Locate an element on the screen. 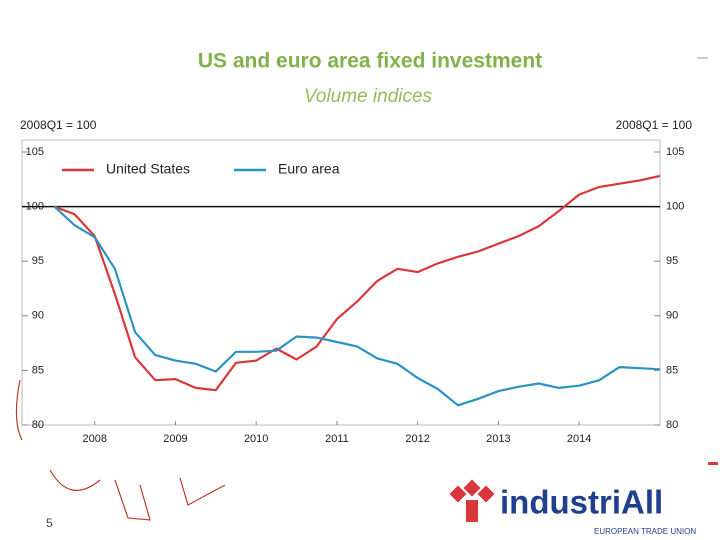  page-number: 5 is located at coordinates (49, 523).